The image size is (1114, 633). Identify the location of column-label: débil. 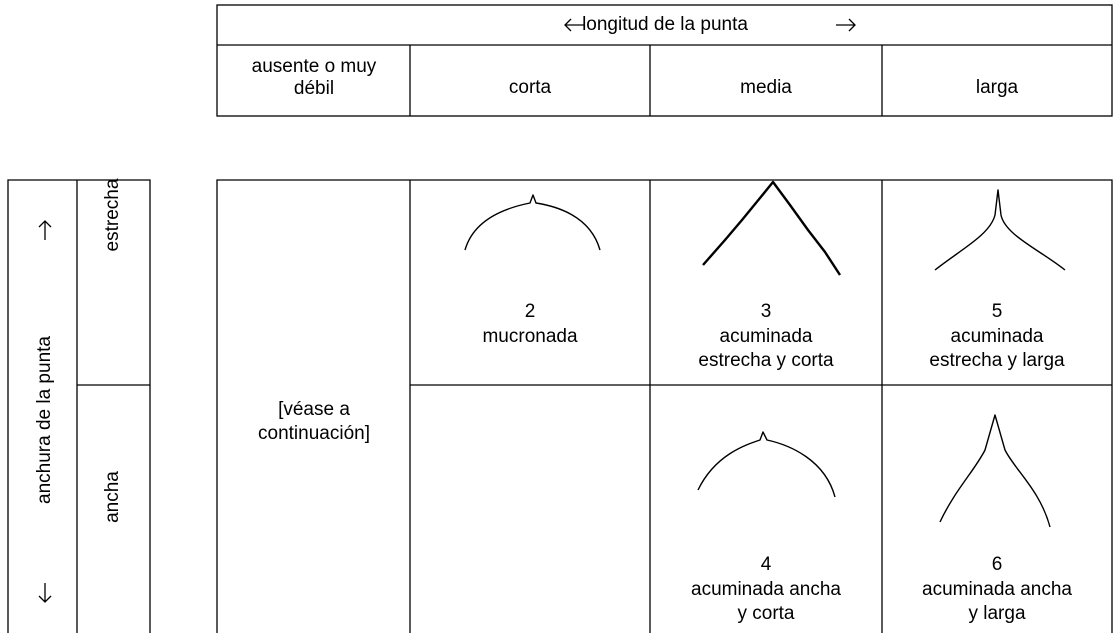
(314, 88).